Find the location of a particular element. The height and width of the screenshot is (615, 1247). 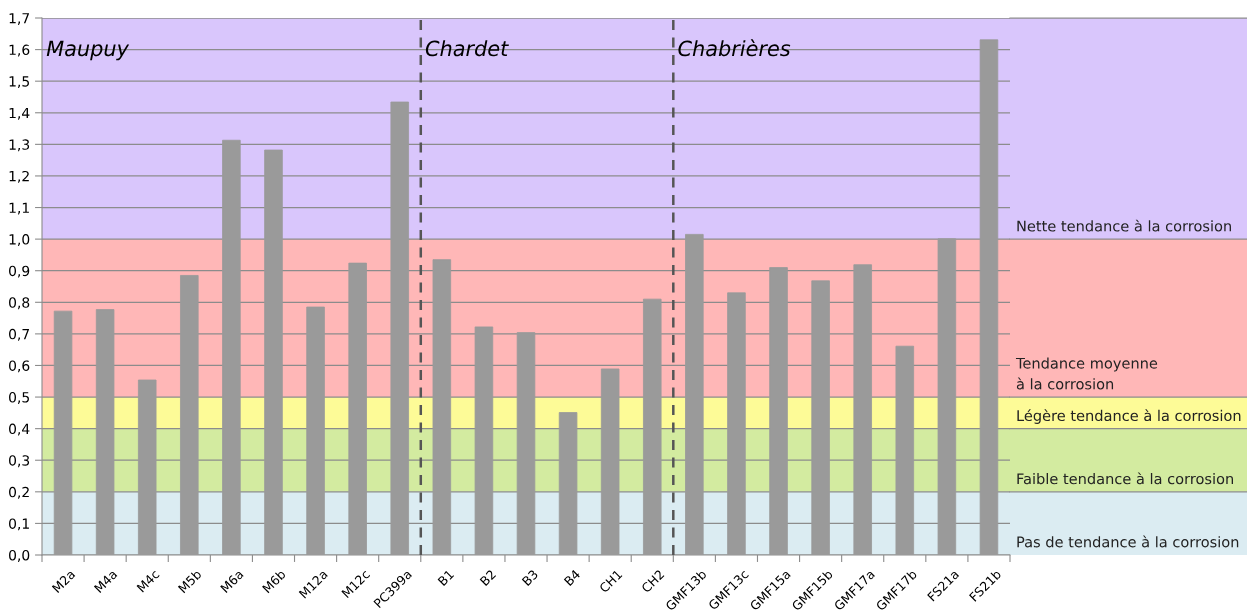

y-tick-label: 0,1 is located at coordinates (19, 524).